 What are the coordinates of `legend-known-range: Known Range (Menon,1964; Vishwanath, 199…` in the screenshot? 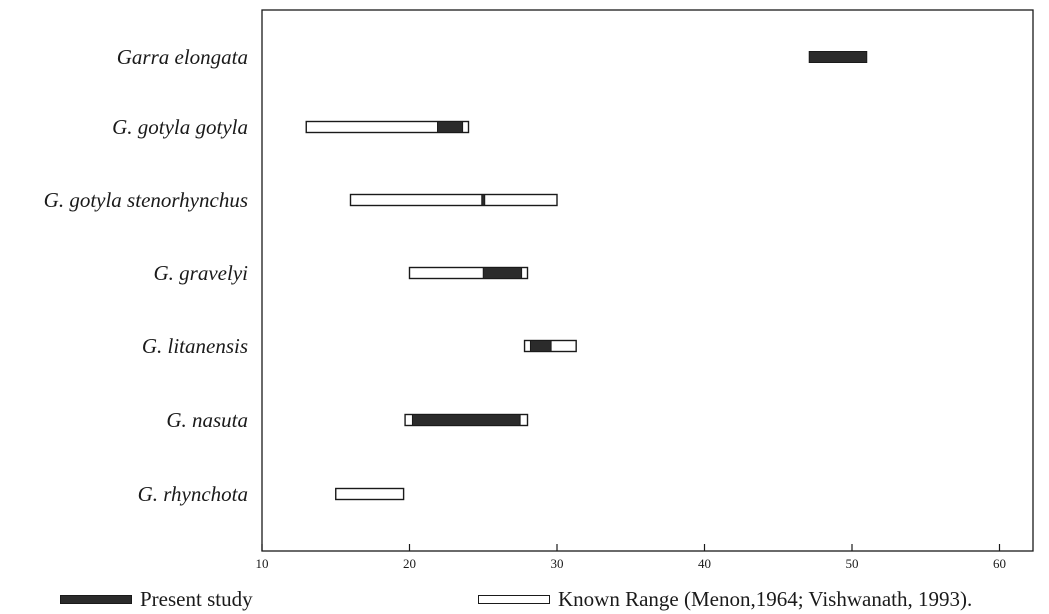 It's located at (725, 598).